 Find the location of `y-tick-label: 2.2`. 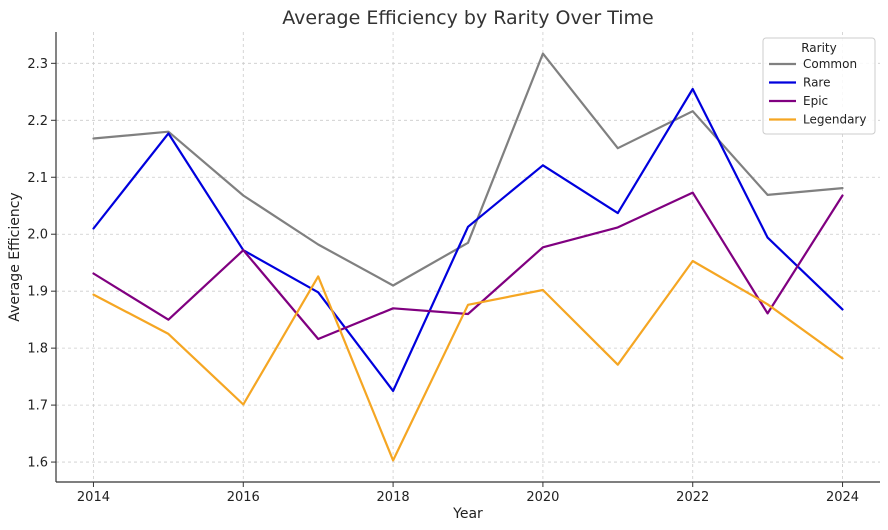

y-tick-label: 2.2 is located at coordinates (37, 121).